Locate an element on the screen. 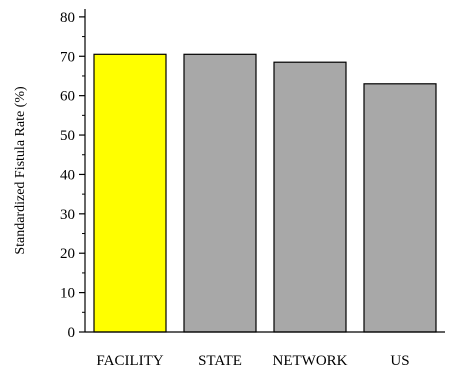 This screenshot has height=371, width=451. x-tick-label-us: US is located at coordinates (399, 361).